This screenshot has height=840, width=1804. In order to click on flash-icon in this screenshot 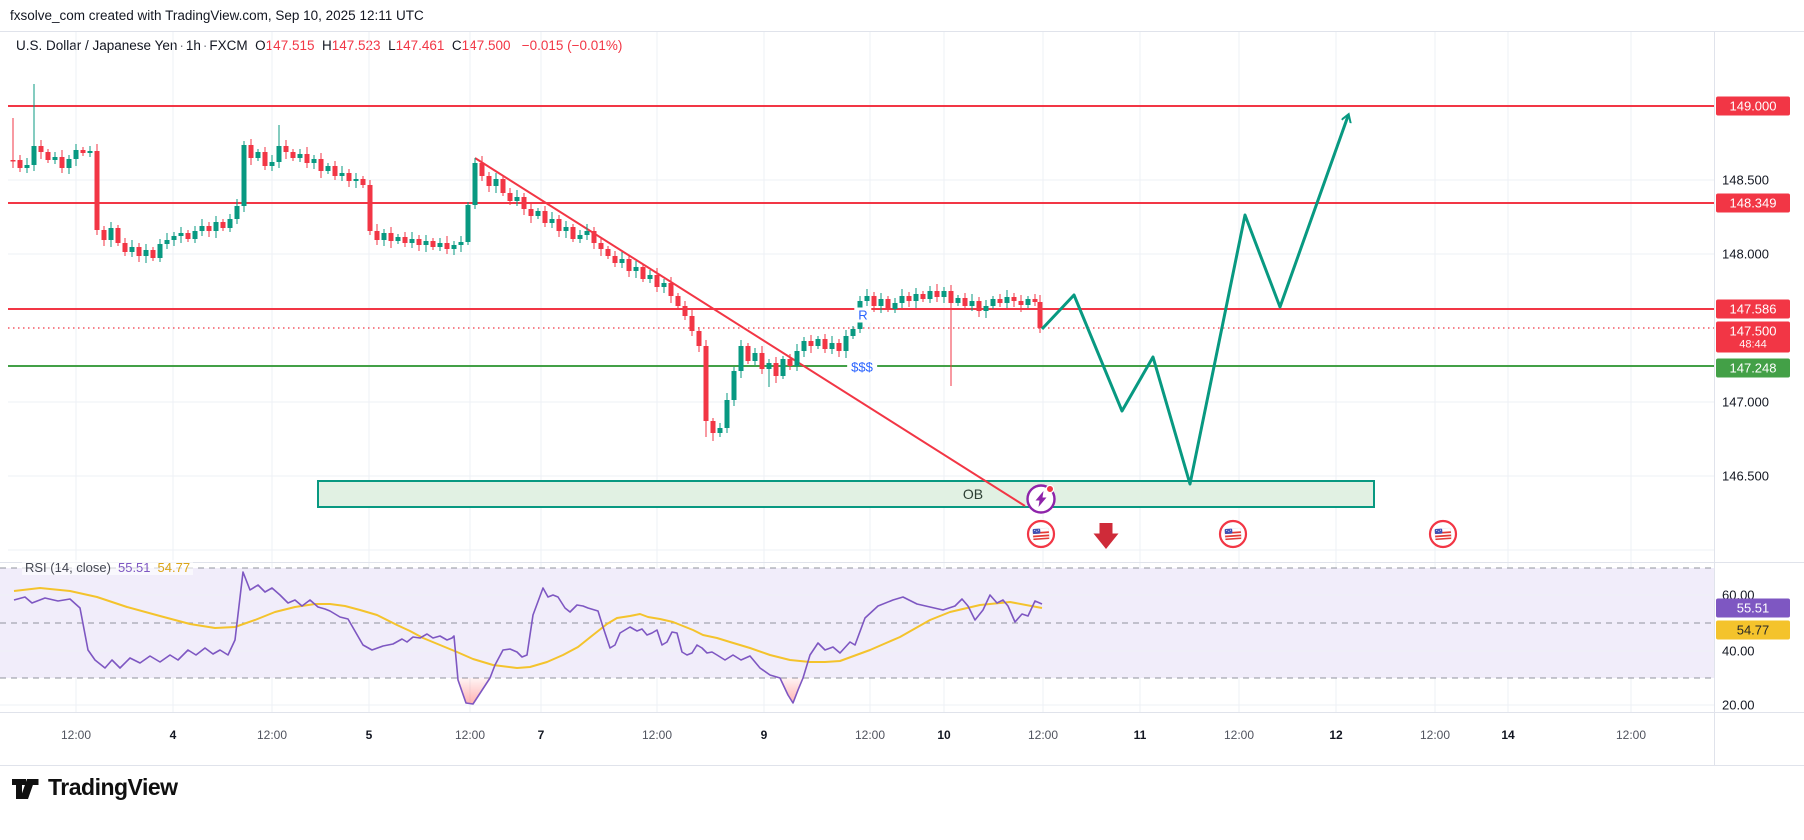, I will do `click(1041, 499)`.